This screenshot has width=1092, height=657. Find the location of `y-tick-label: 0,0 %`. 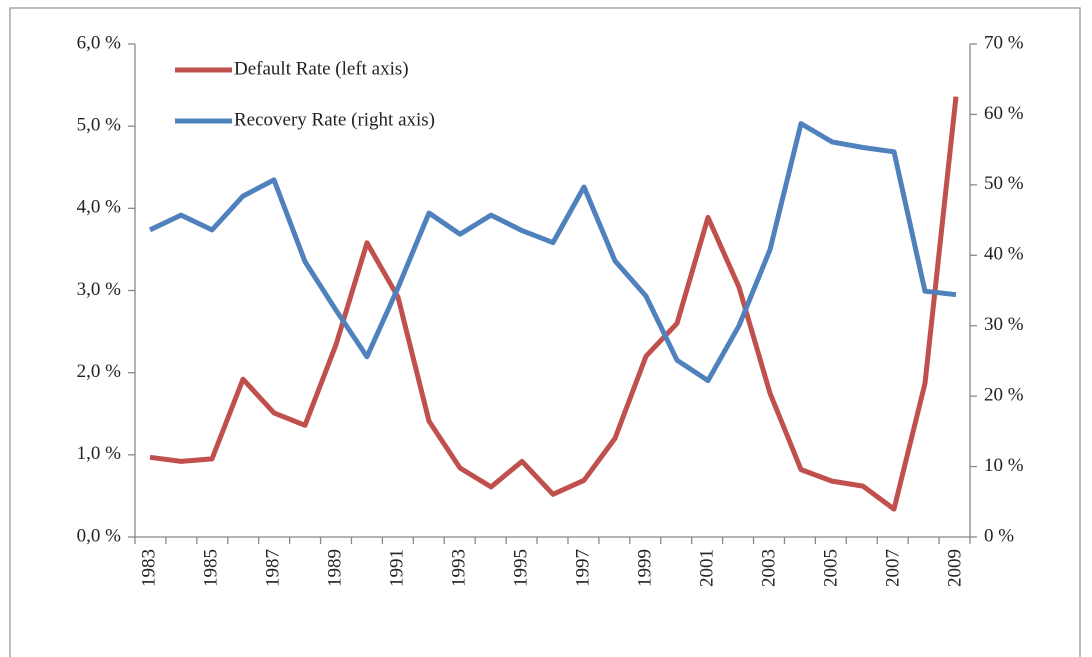

y-tick-label: 0,0 % is located at coordinates (99, 535).